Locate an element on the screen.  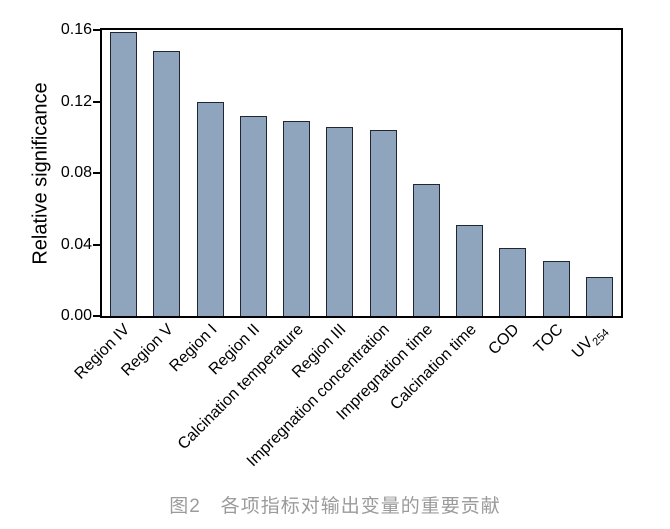
bar-calcination-time is located at coordinates (470, 270).